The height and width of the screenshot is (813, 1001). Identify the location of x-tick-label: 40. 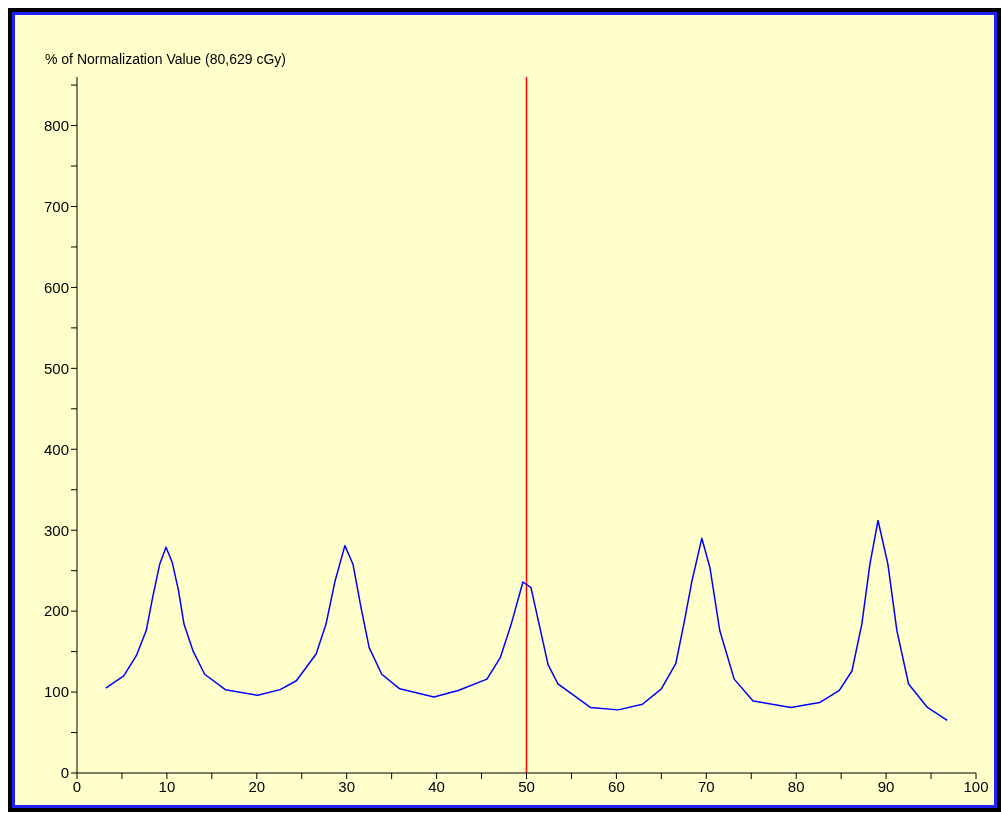
(436, 786).